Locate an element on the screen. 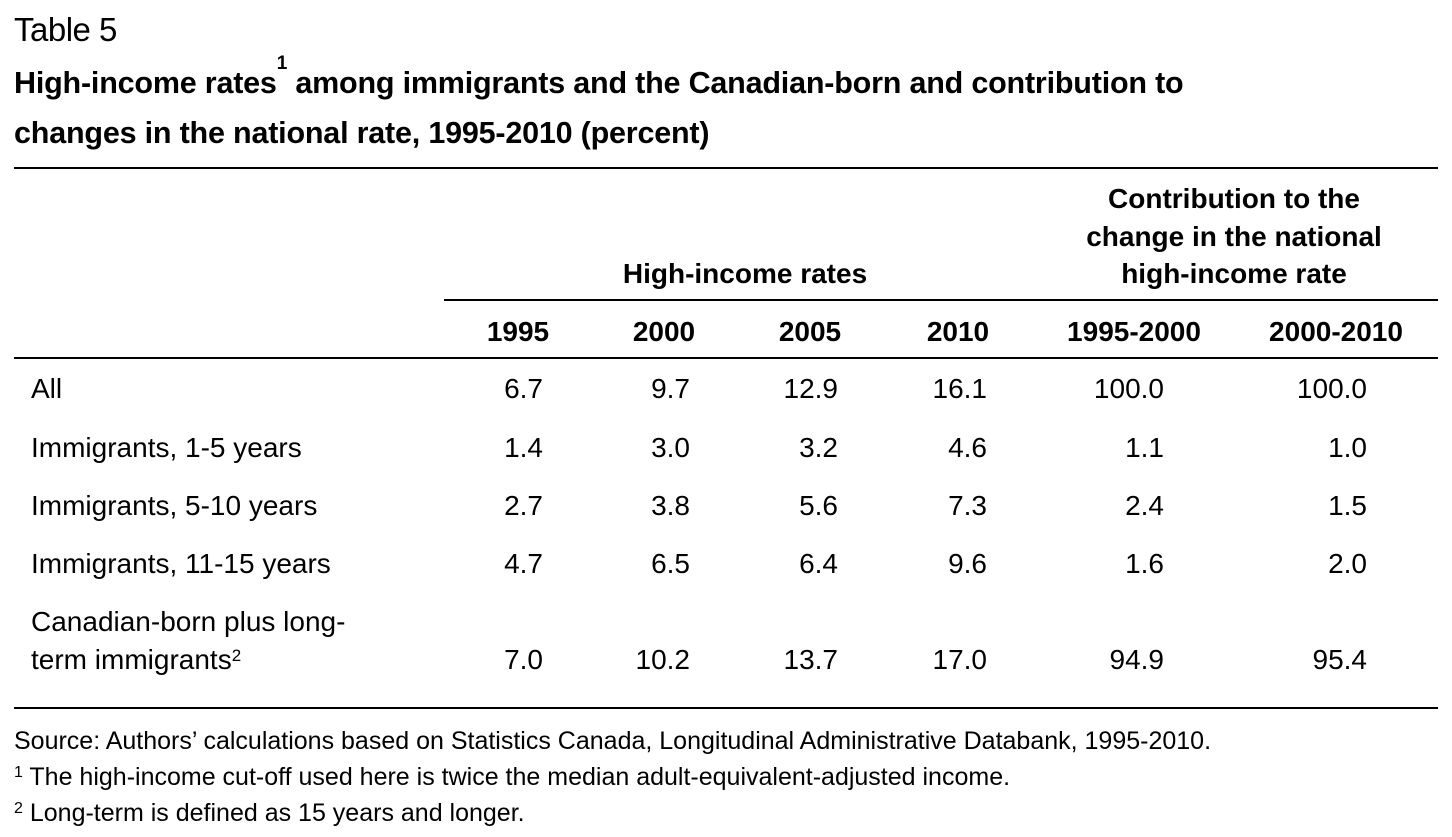 The width and height of the screenshot is (1452, 837). table-cell: 13.7 is located at coordinates (811, 659).